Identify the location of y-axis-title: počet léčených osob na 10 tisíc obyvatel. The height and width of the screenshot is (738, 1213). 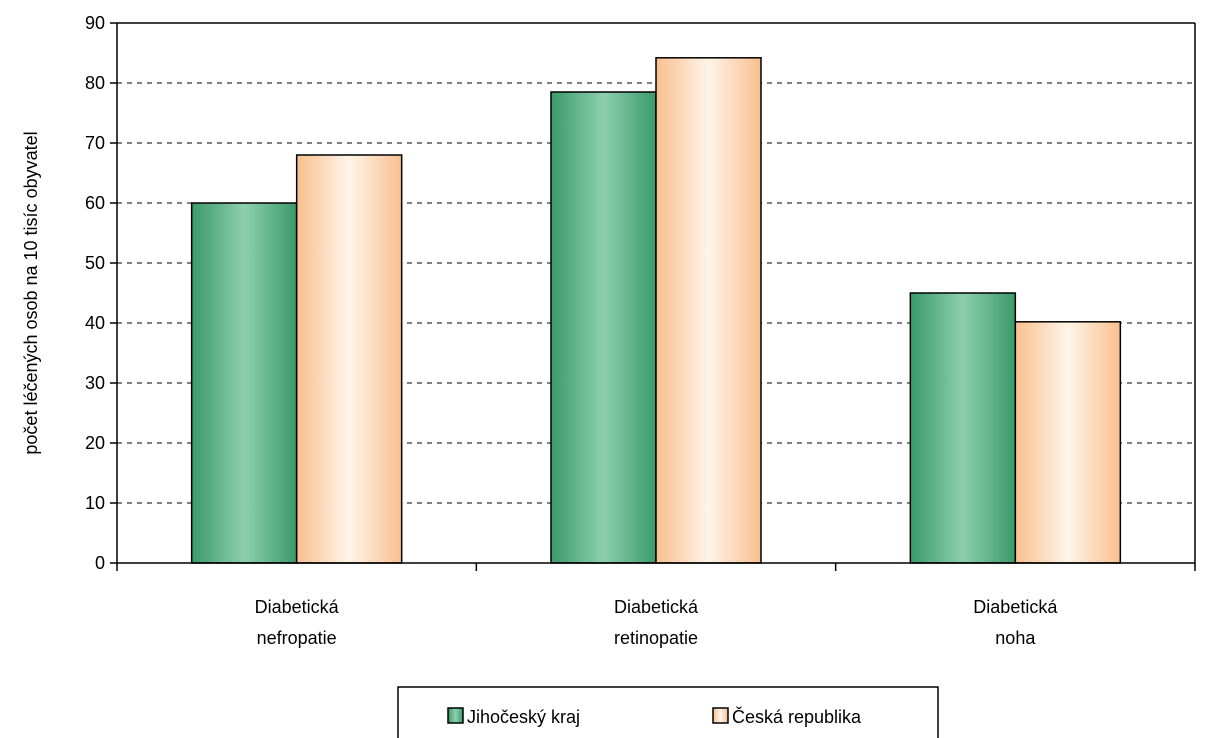
(31, 292).